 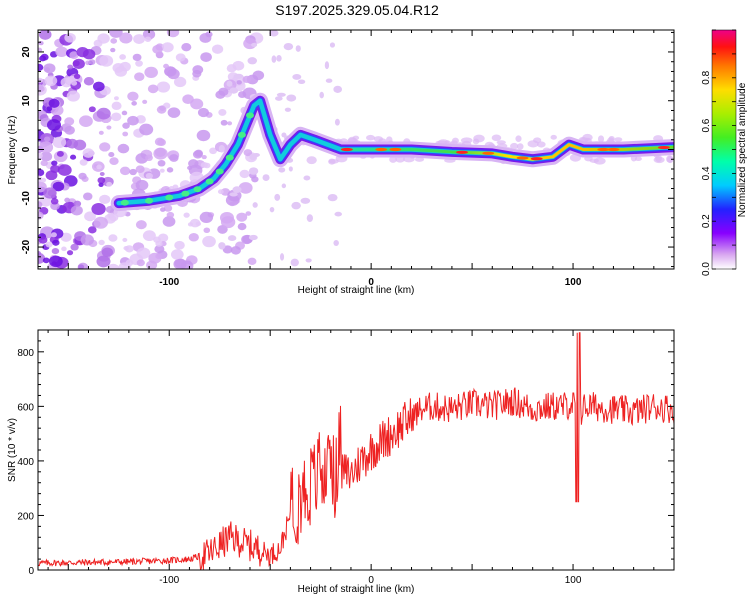 What do you see at coordinates (169, 580) in the screenshot?
I see `snr-xtick-label: -100` at bounding box center [169, 580].